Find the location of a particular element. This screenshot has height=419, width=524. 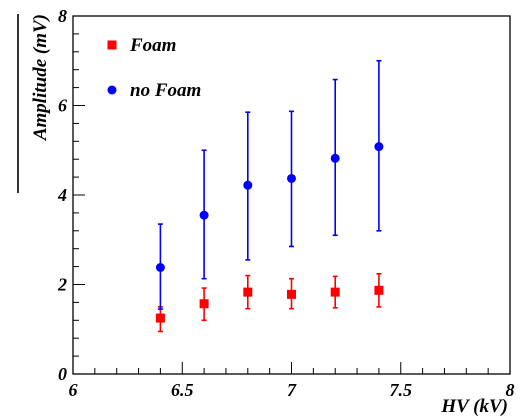

x-tick-label: 6.5 is located at coordinates (182, 390).